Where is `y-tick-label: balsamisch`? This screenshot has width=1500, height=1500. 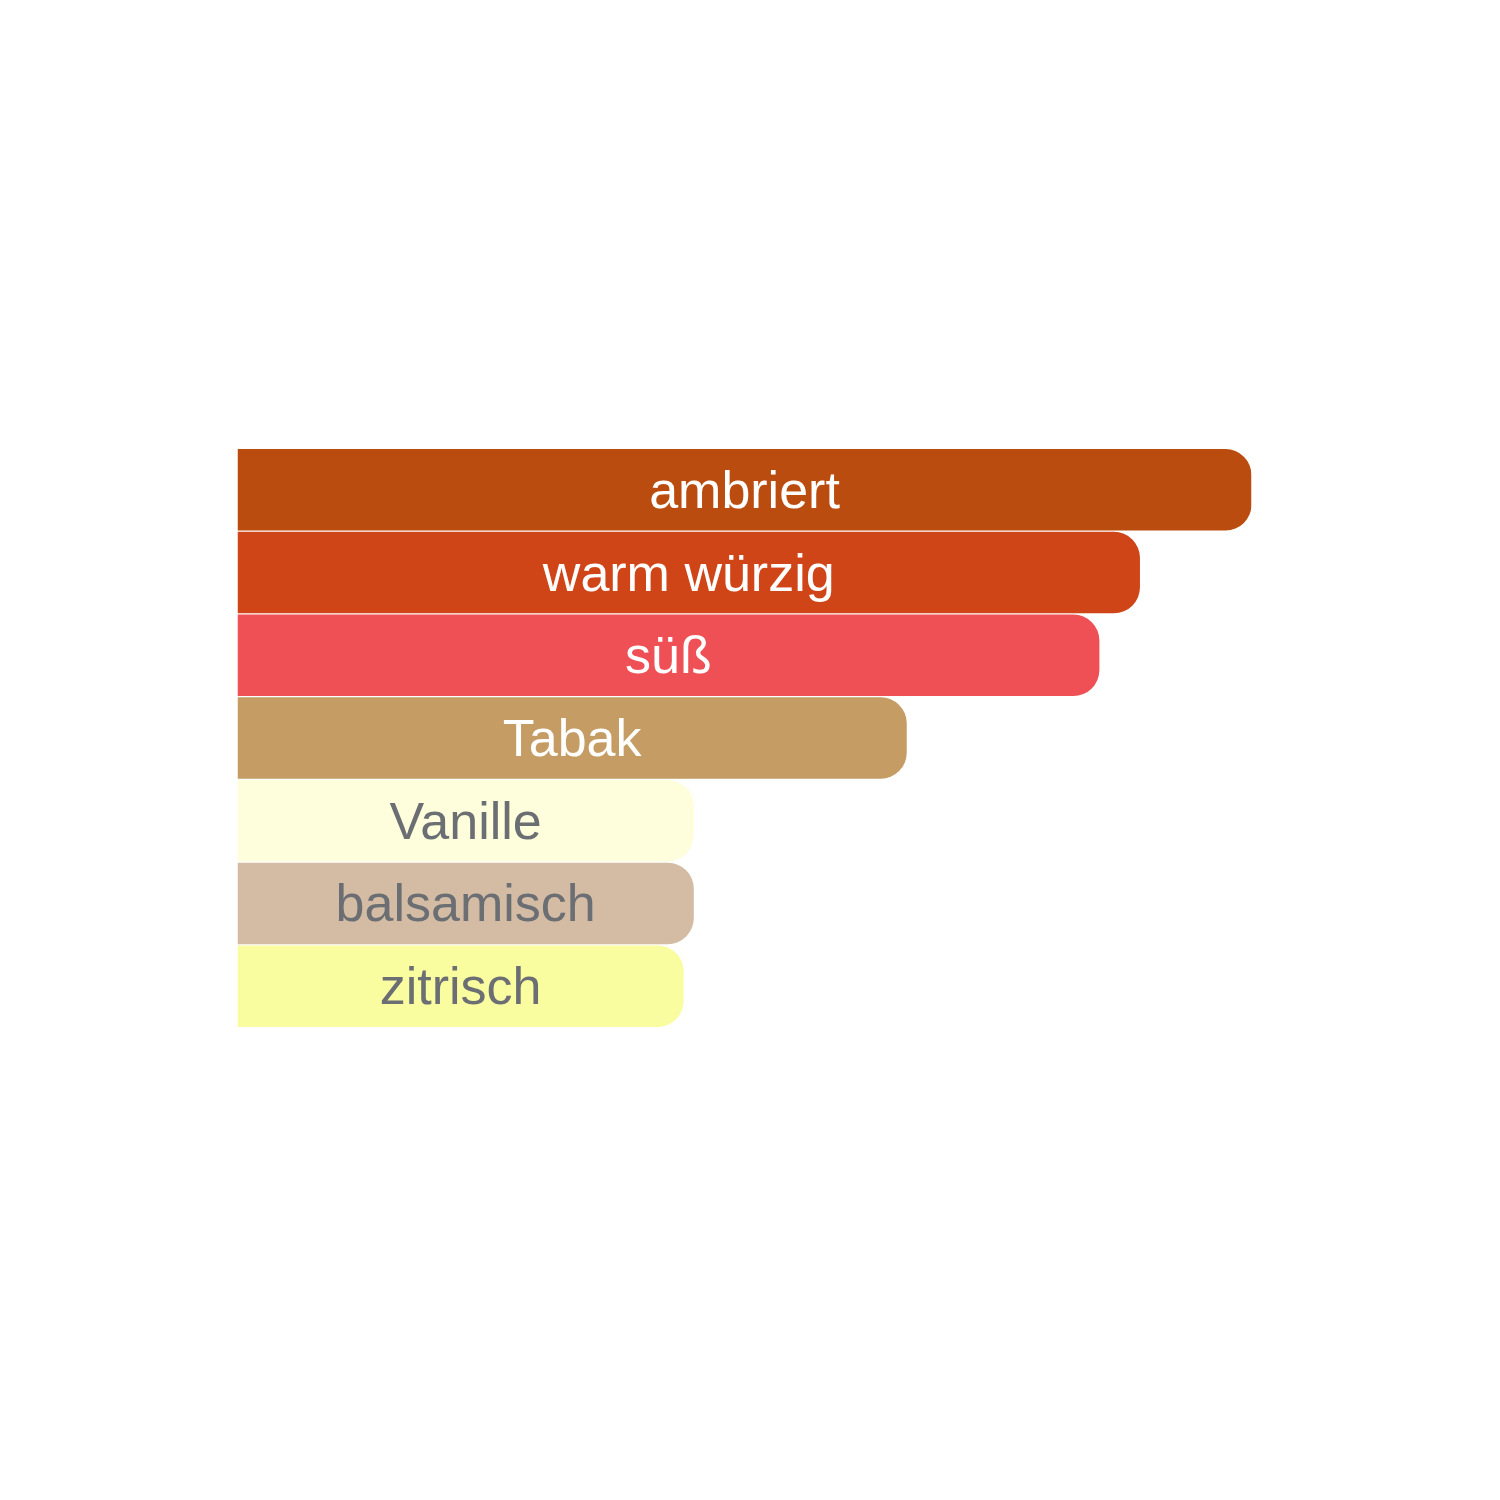
y-tick-label: balsamisch is located at coordinates (465, 903).